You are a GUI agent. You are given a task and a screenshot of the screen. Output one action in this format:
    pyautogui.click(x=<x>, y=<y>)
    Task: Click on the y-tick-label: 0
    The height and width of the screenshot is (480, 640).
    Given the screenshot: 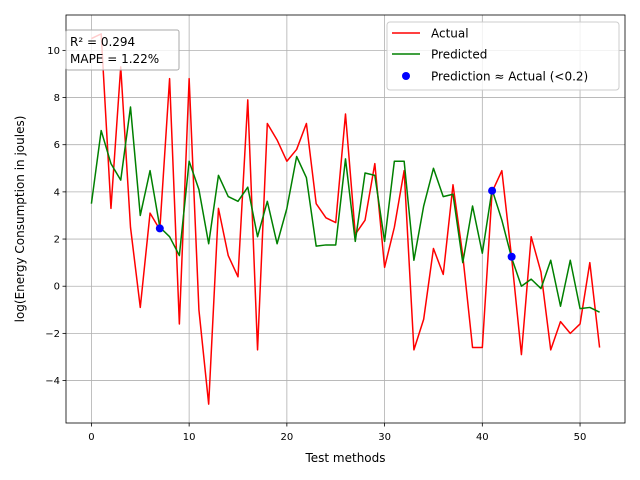 What is the action you would take?
    pyautogui.click(x=57, y=287)
    